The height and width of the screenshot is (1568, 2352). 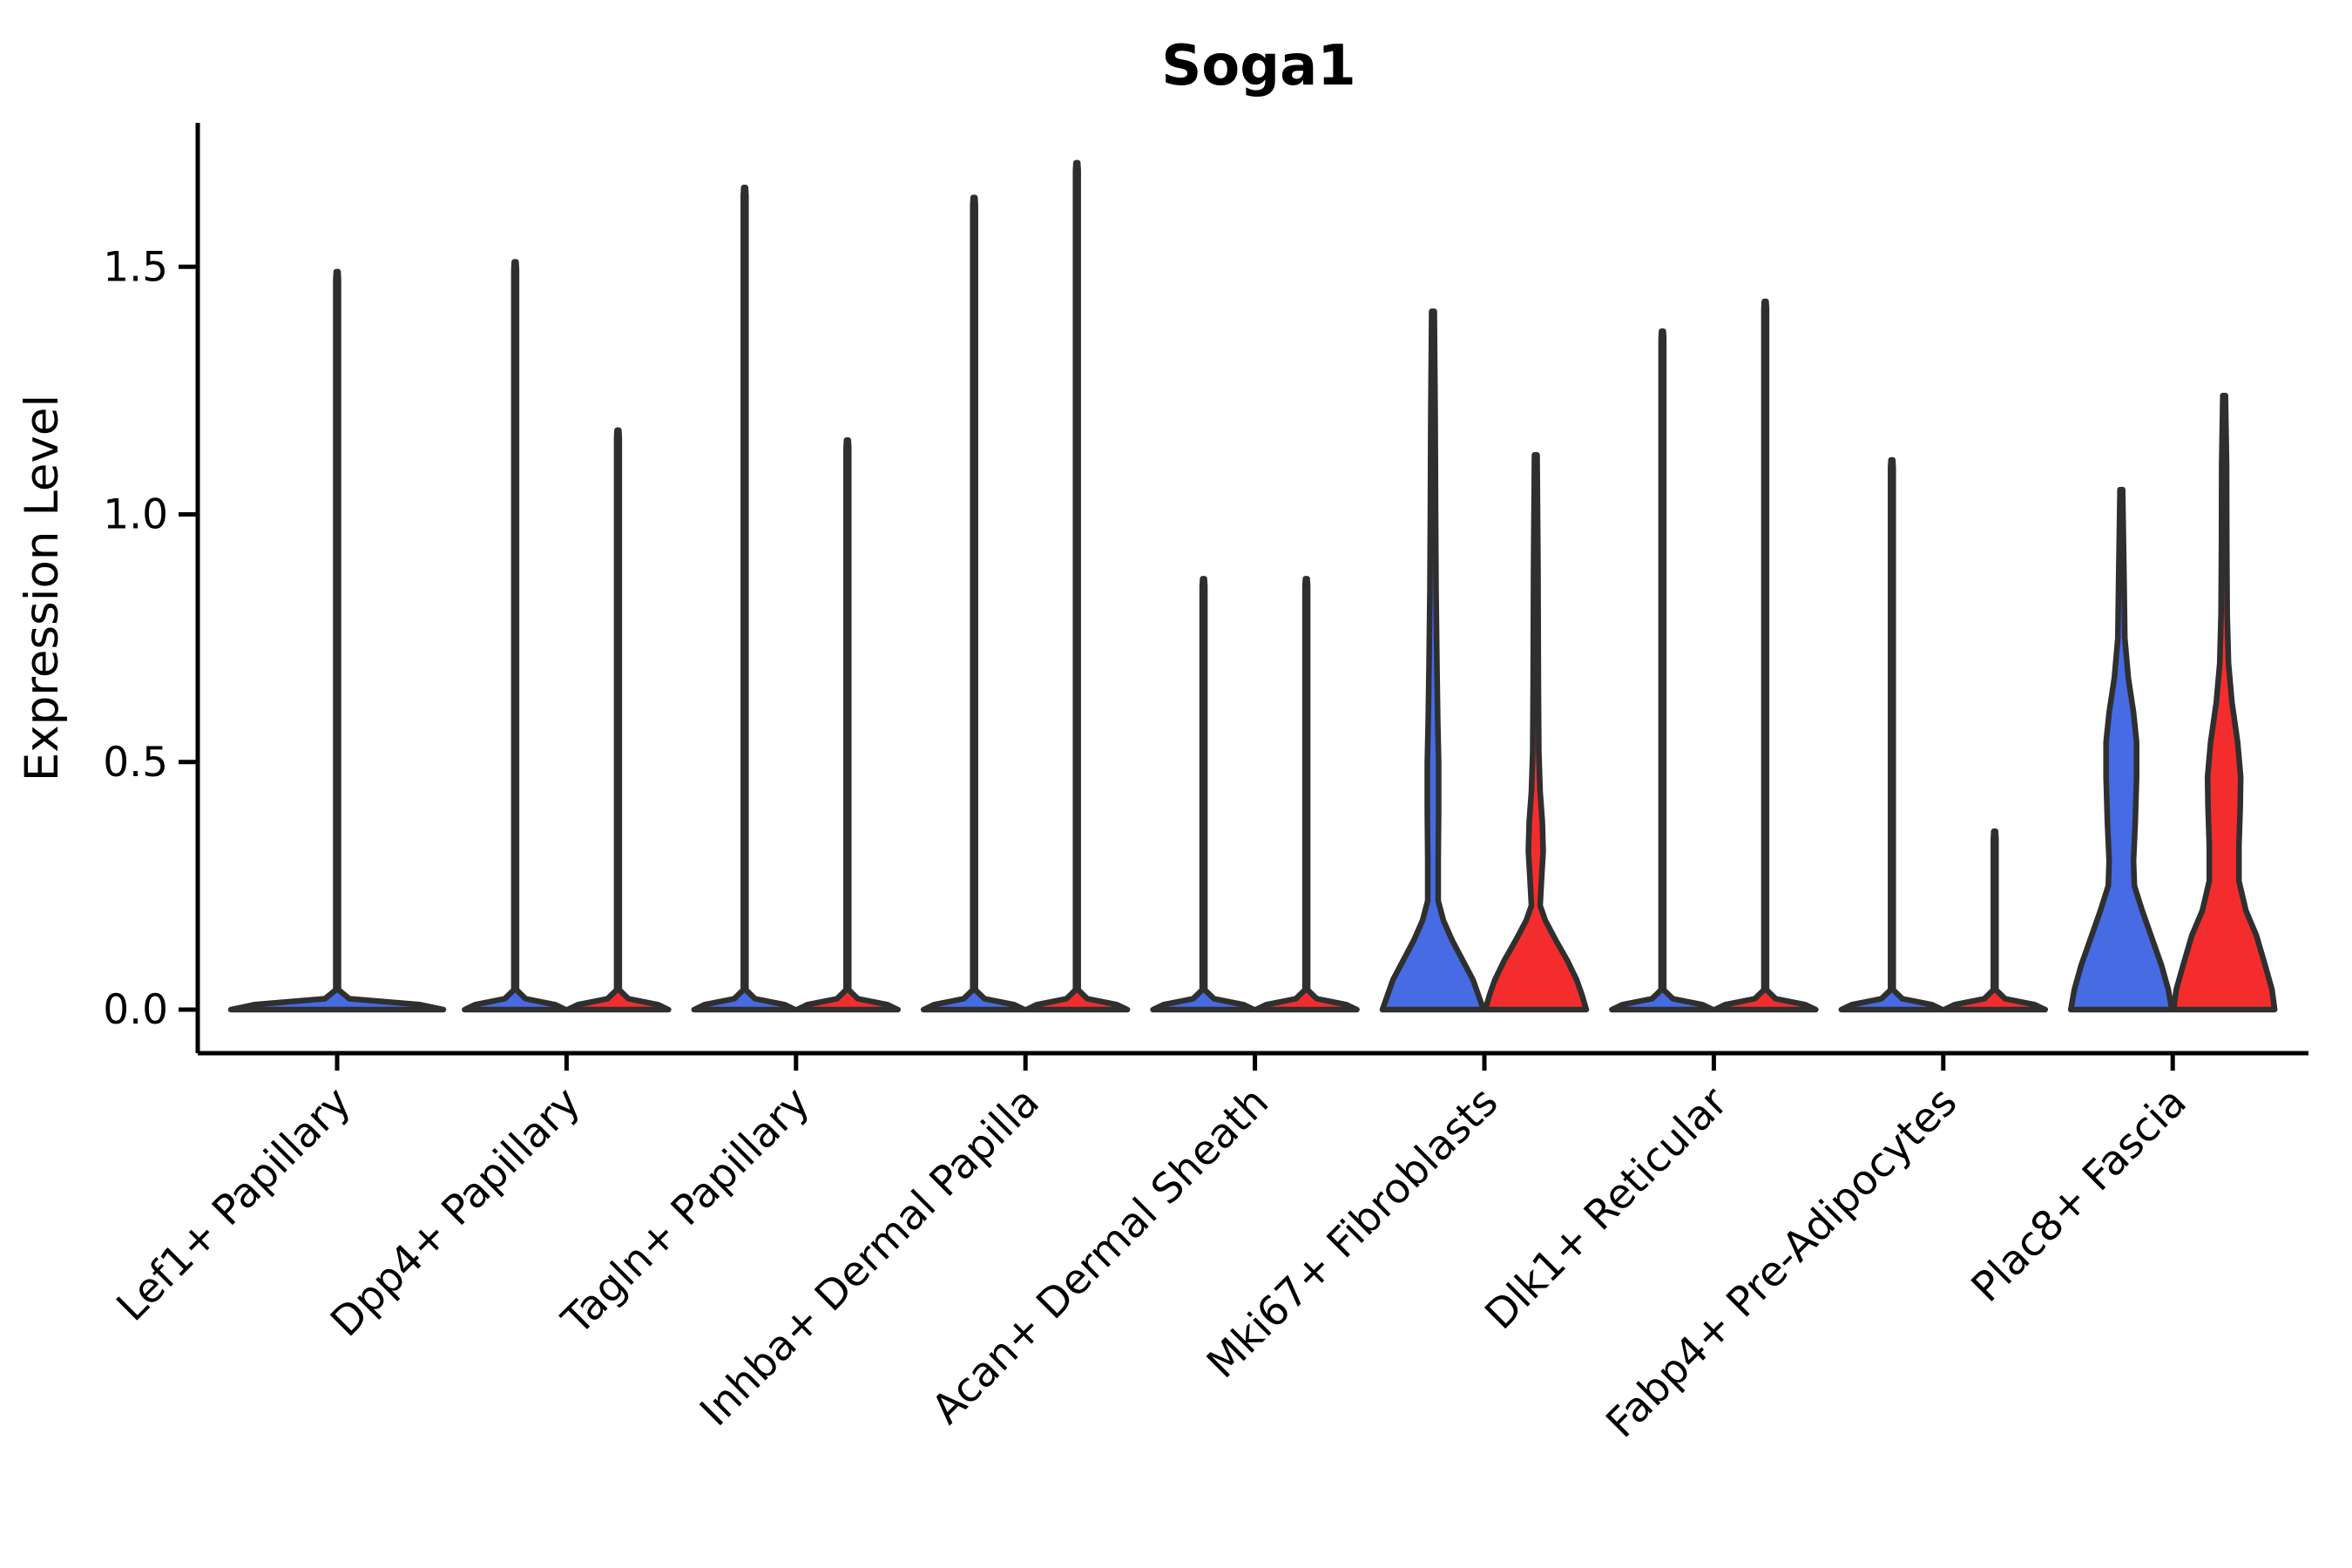 What do you see at coordinates (2121, 749) in the screenshot?
I see `violin-8-blue` at bounding box center [2121, 749].